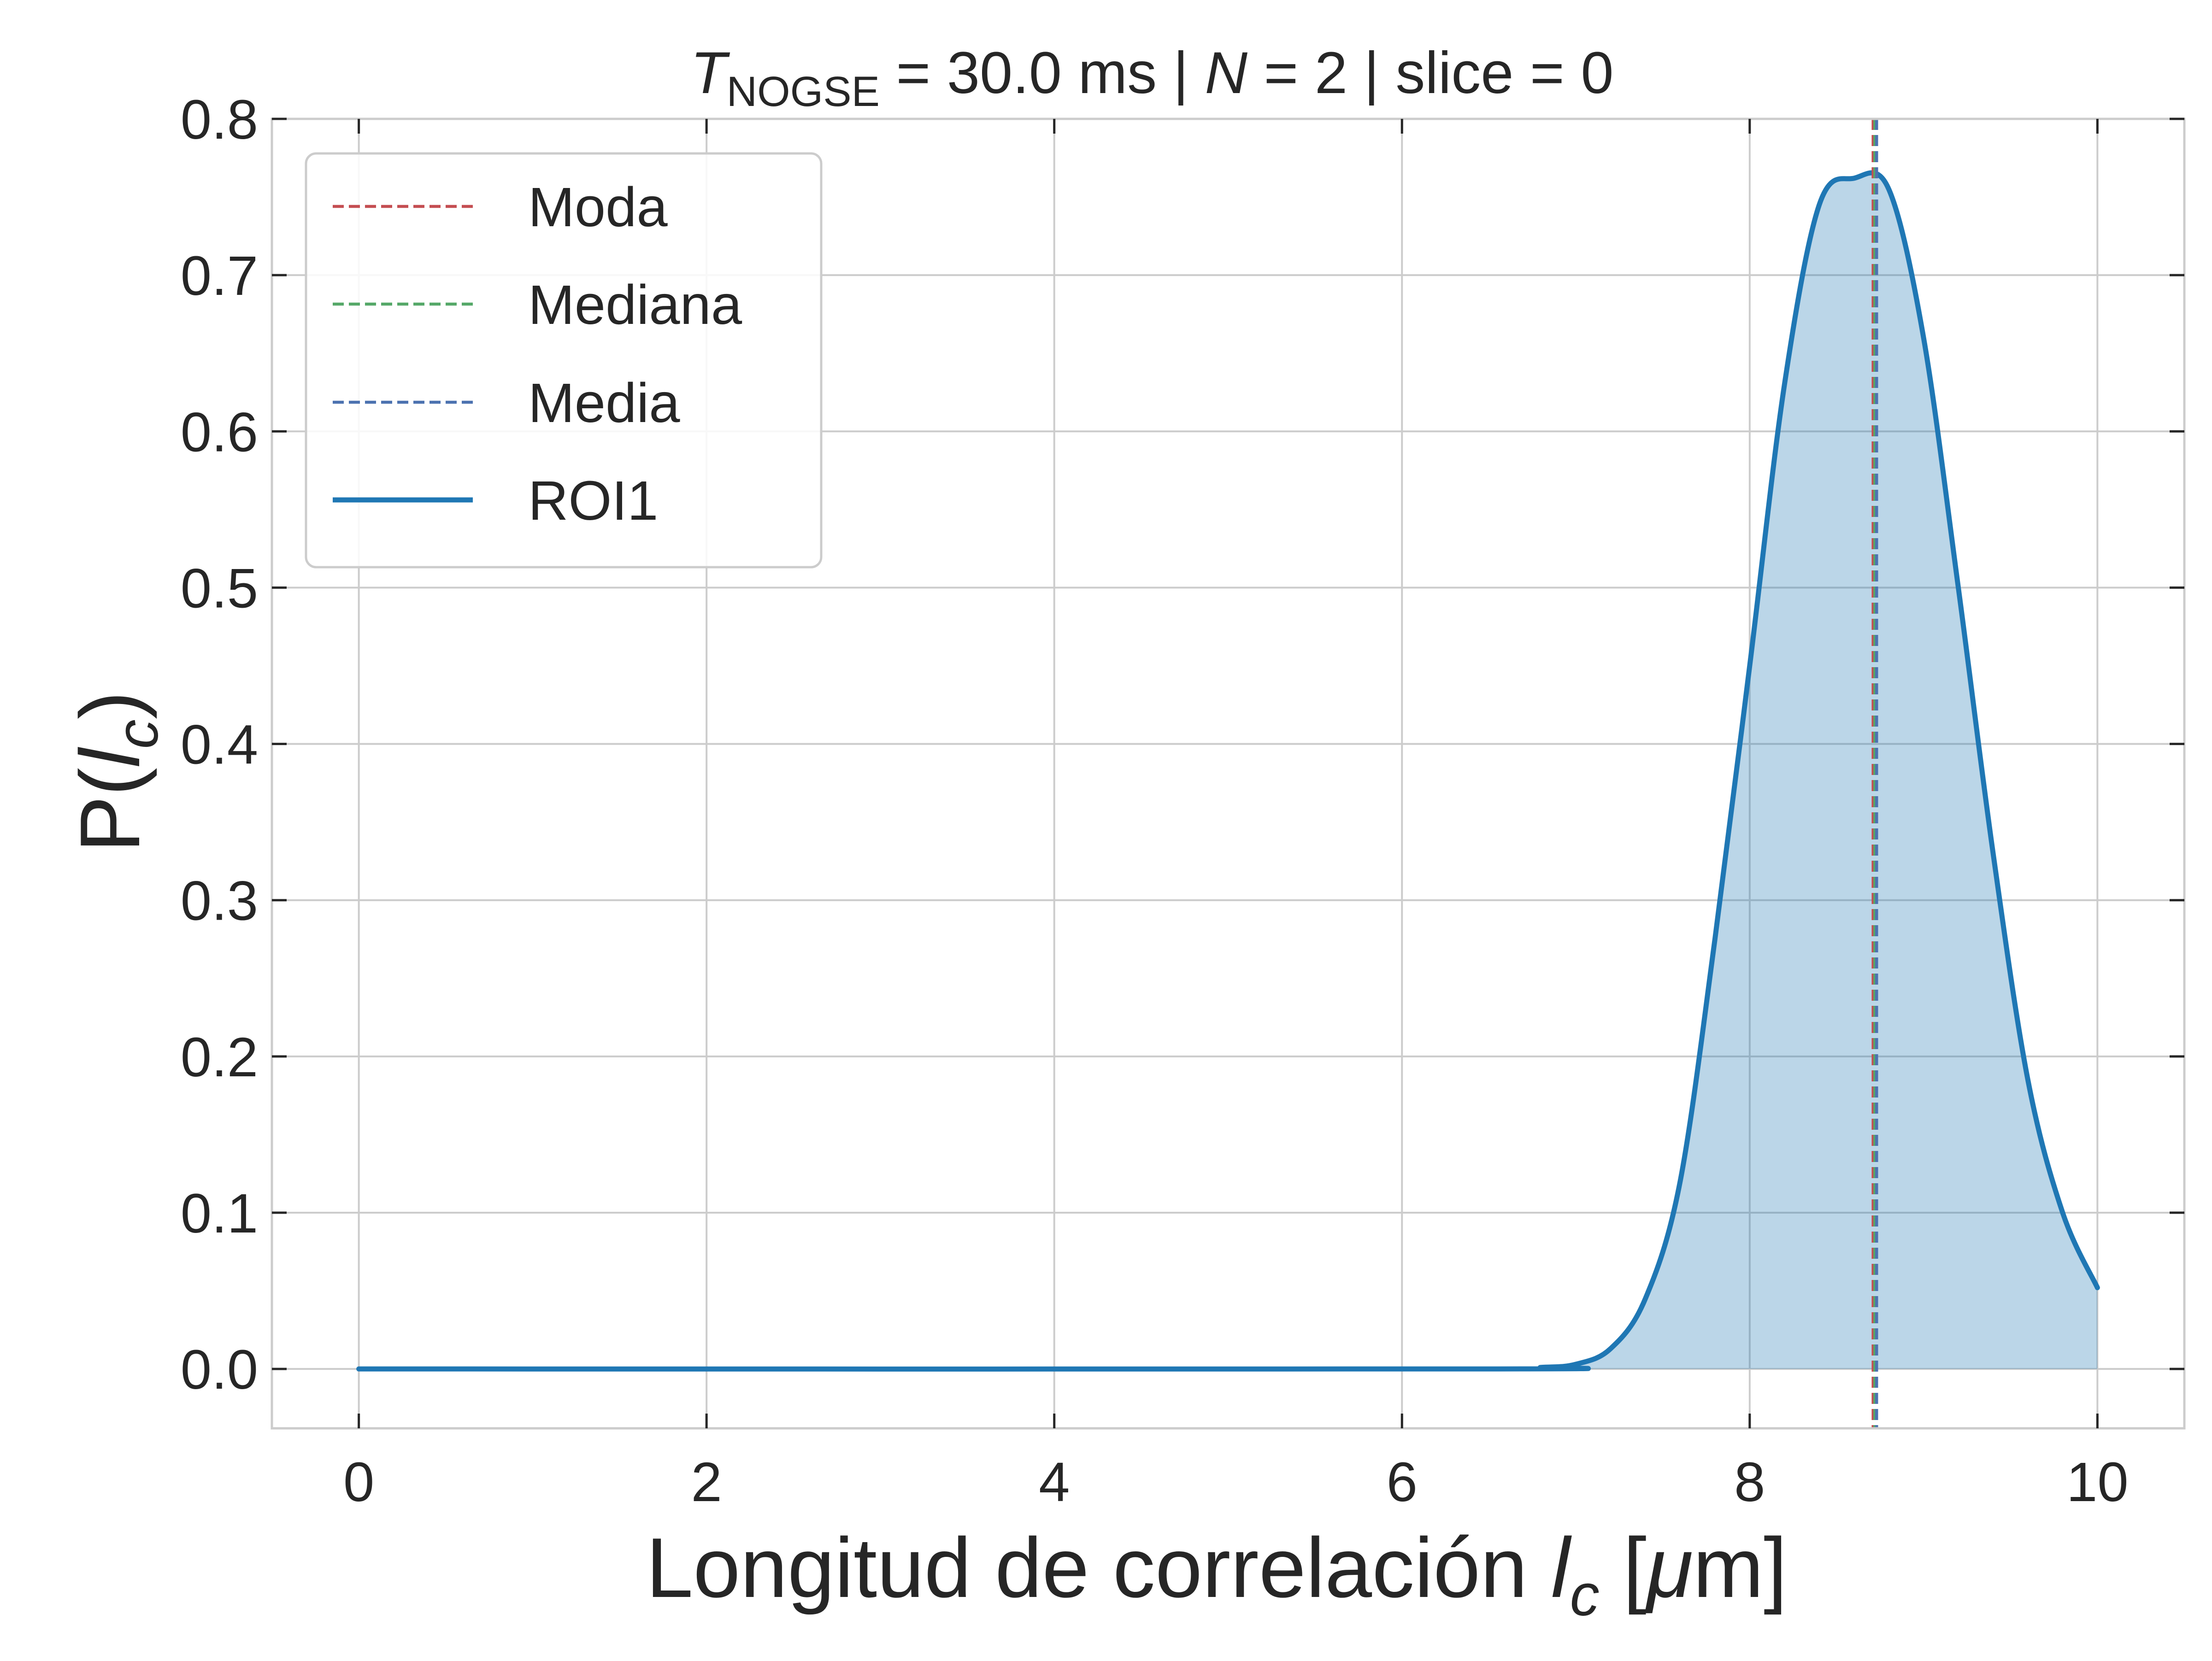 The image size is (2212, 1661). I want to click on x-tick-label: 0, so click(358, 1481).